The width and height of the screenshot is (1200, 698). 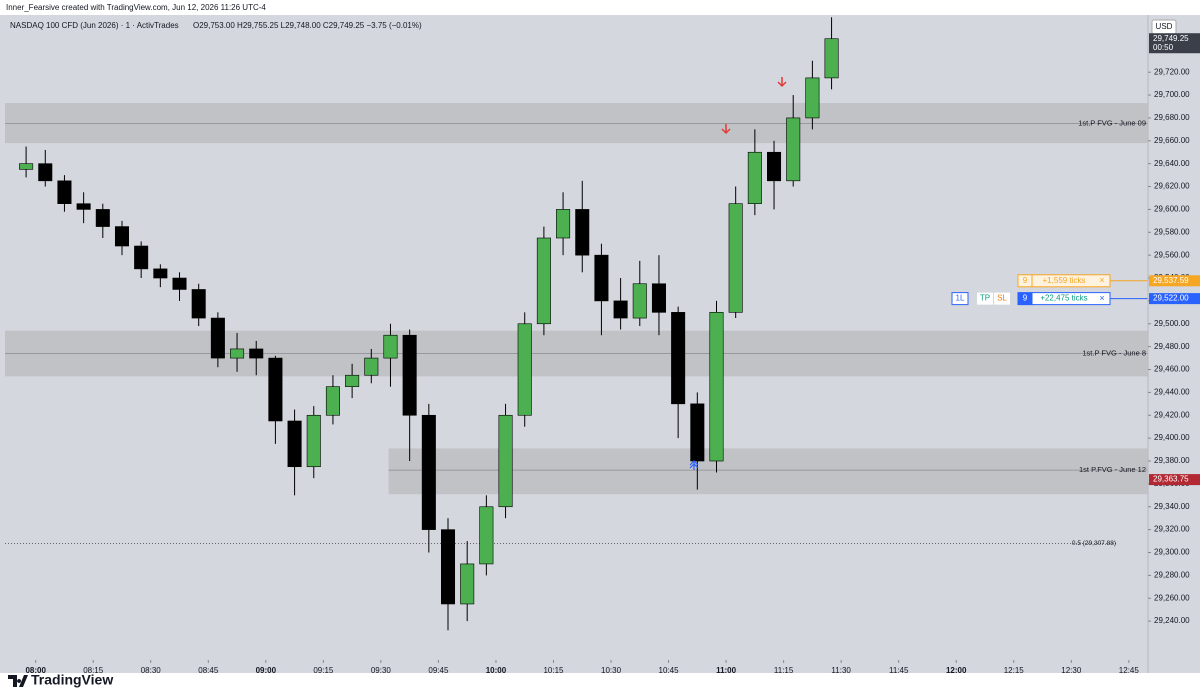 I want to click on price-label: 29,537.59, so click(x=1171, y=280).